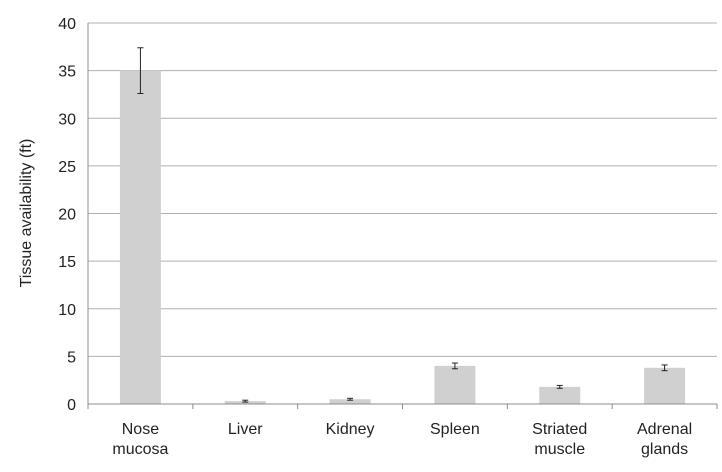 Image resolution: width=722 pixels, height=472 pixels. I want to click on y-tick-label: 30, so click(67, 119).